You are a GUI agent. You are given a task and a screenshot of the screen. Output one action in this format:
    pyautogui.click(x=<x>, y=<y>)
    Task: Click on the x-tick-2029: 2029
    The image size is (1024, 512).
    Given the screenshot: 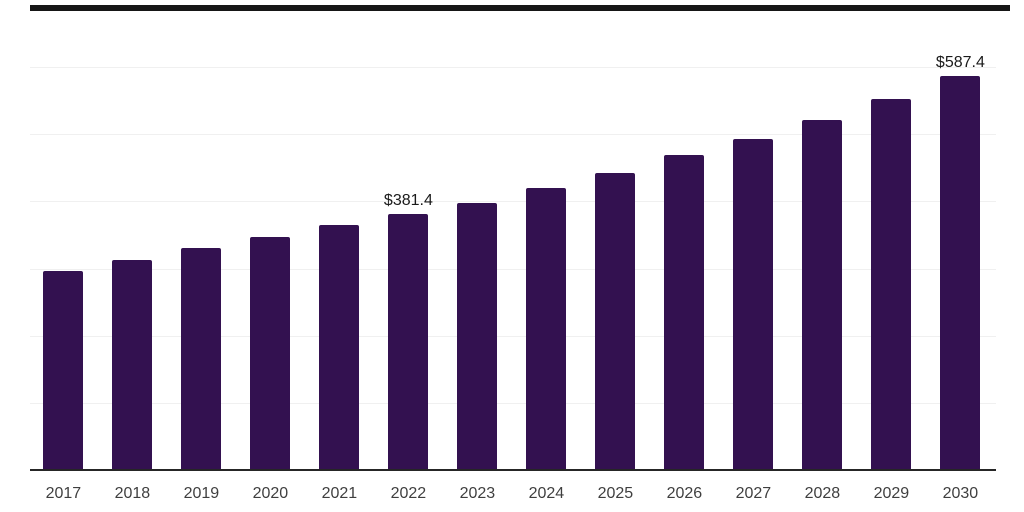 What is the action you would take?
    pyautogui.click(x=891, y=493)
    